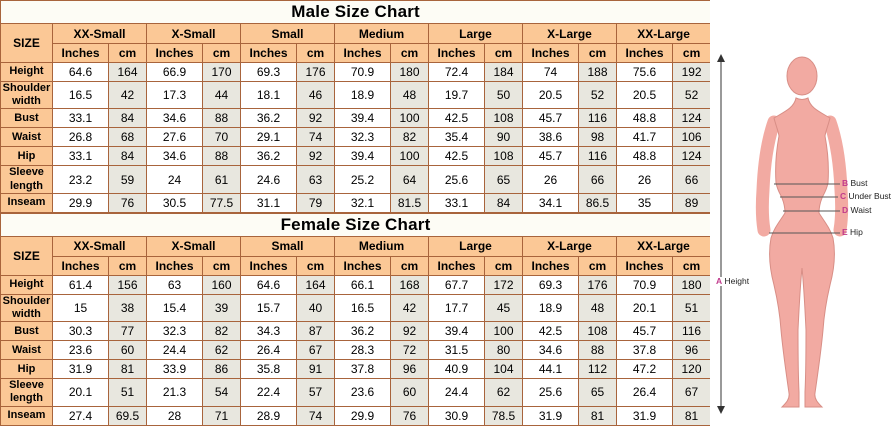 The width and height of the screenshot is (892, 428). What do you see at coordinates (80, 179) in the screenshot?
I see `value-inches: 23.2` at bounding box center [80, 179].